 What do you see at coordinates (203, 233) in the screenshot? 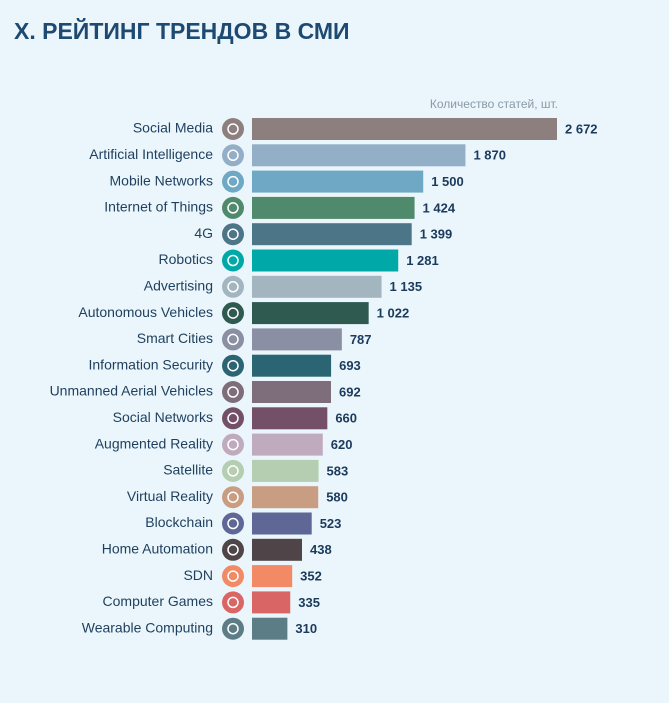
I see `category-label: 4G` at bounding box center [203, 233].